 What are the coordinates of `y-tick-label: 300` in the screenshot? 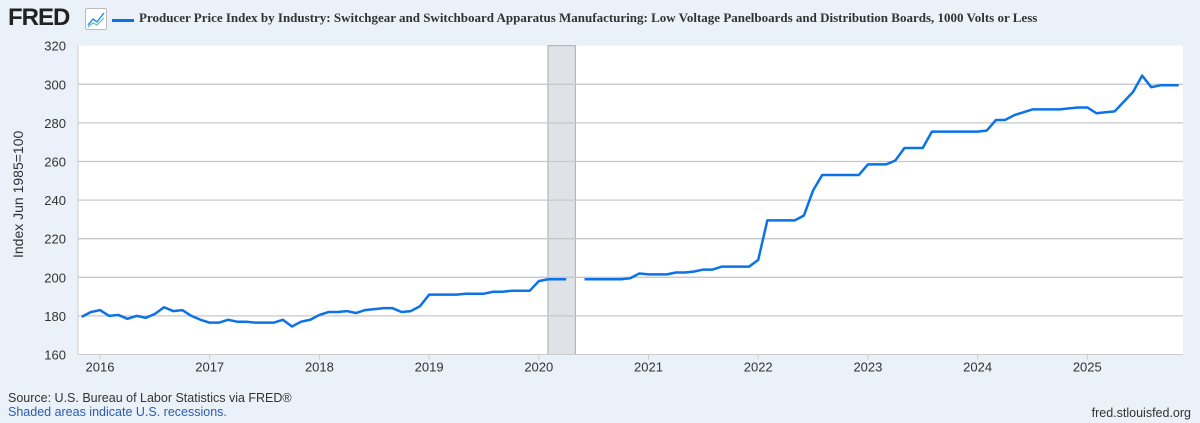 It's located at (55, 84).